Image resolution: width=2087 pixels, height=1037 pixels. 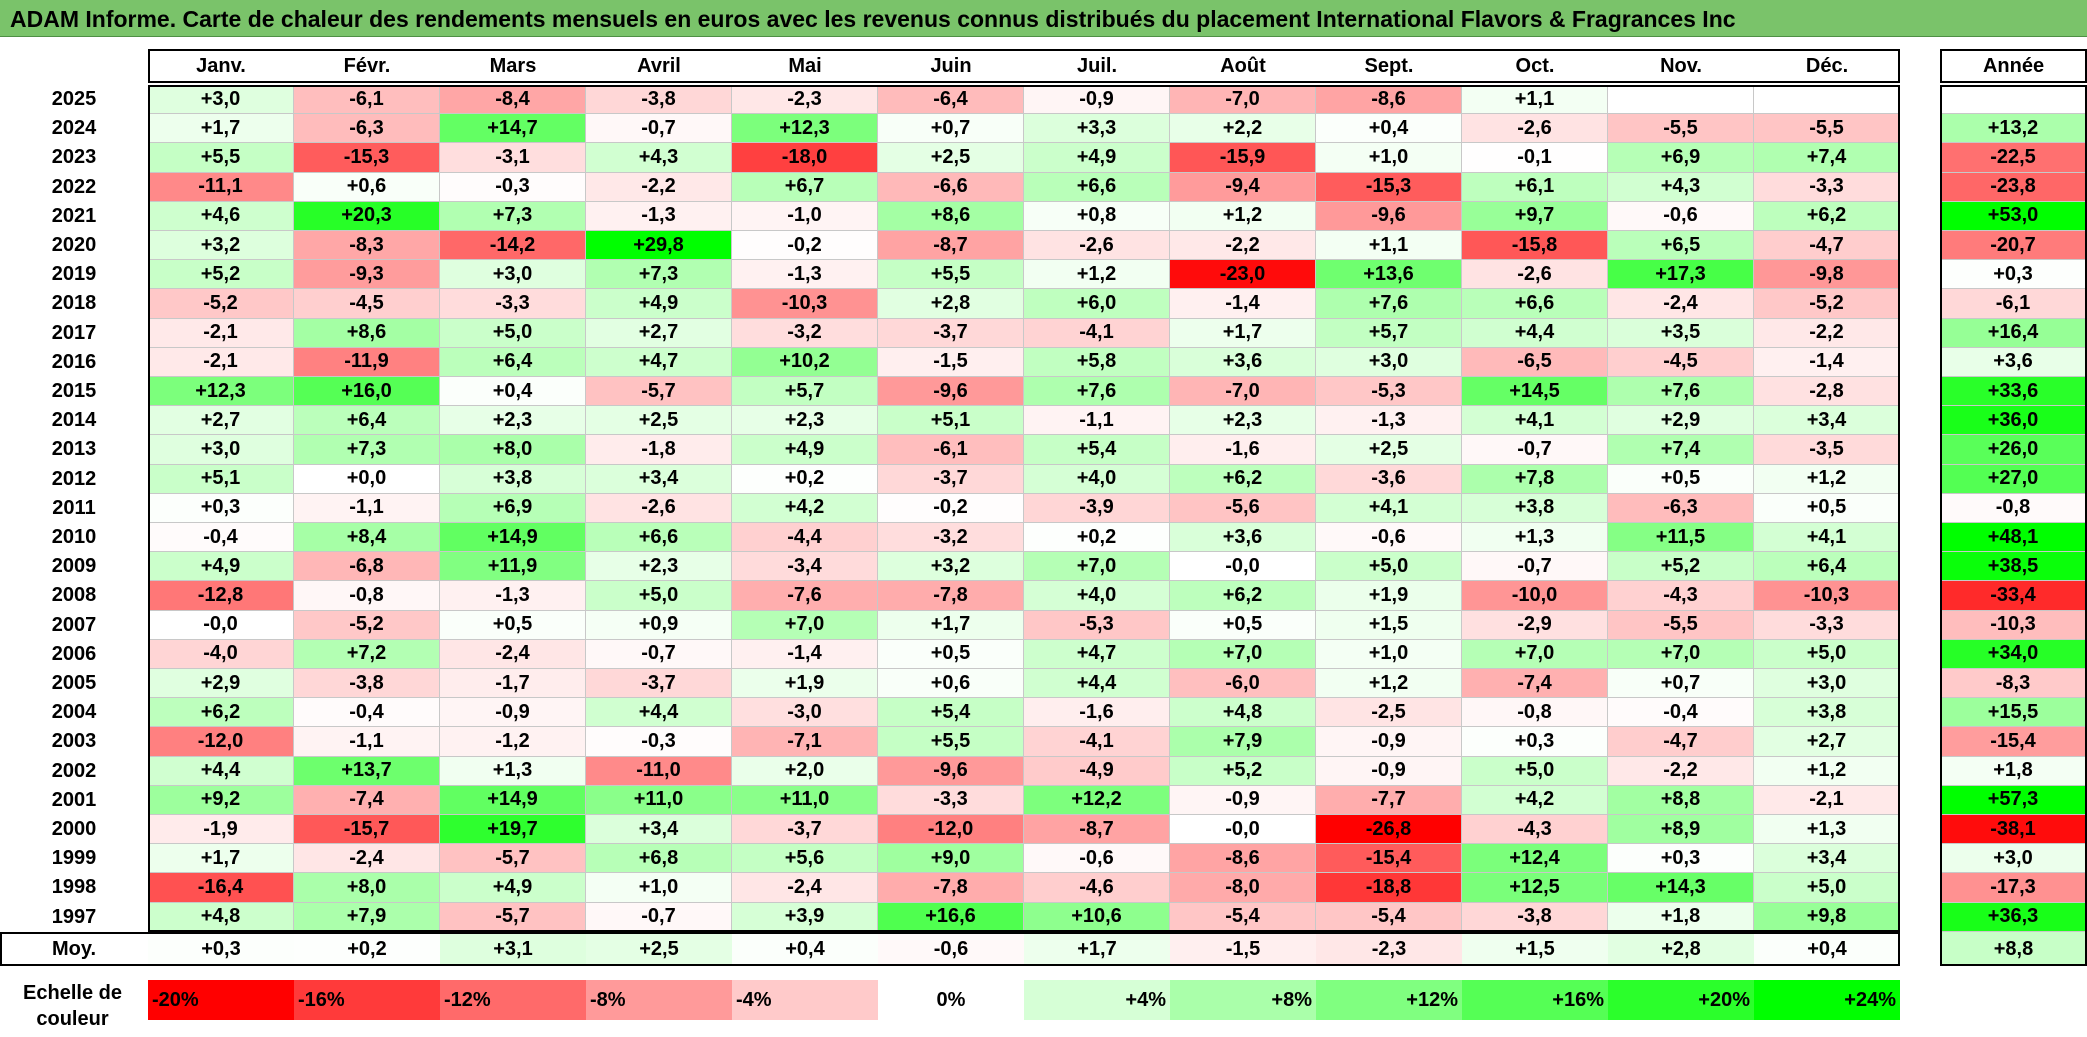 What do you see at coordinates (659, 771) in the screenshot?
I see `heatmap-cell: -11,0` at bounding box center [659, 771].